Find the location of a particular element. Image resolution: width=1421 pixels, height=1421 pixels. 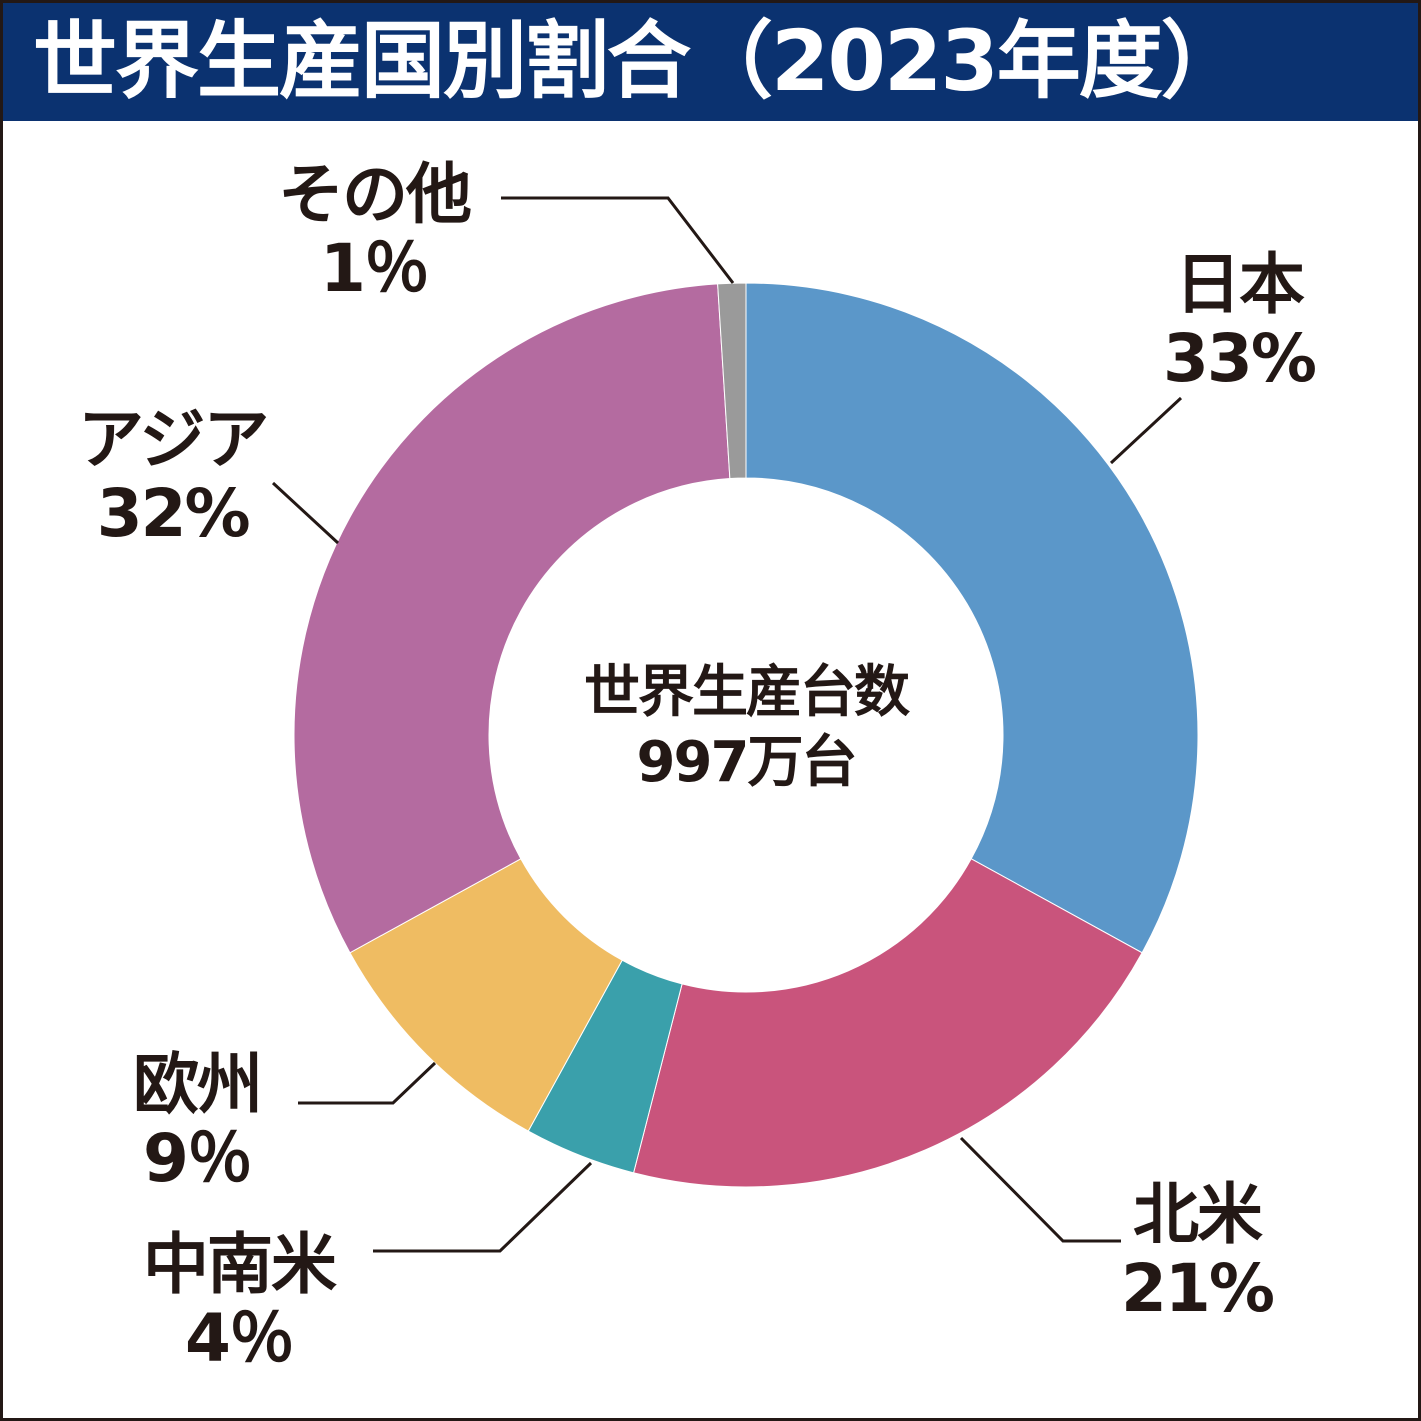

label-value: 33% is located at coordinates (1240, 358).